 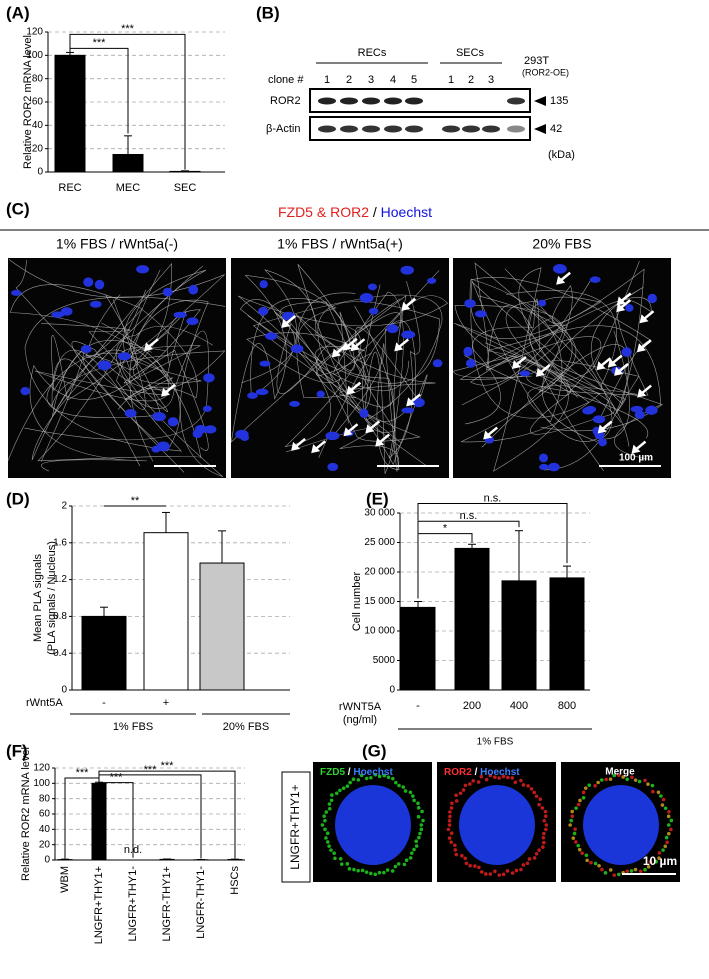 What do you see at coordinates (44, 703) in the screenshot?
I see `x-row-label: rWnt5A` at bounding box center [44, 703].